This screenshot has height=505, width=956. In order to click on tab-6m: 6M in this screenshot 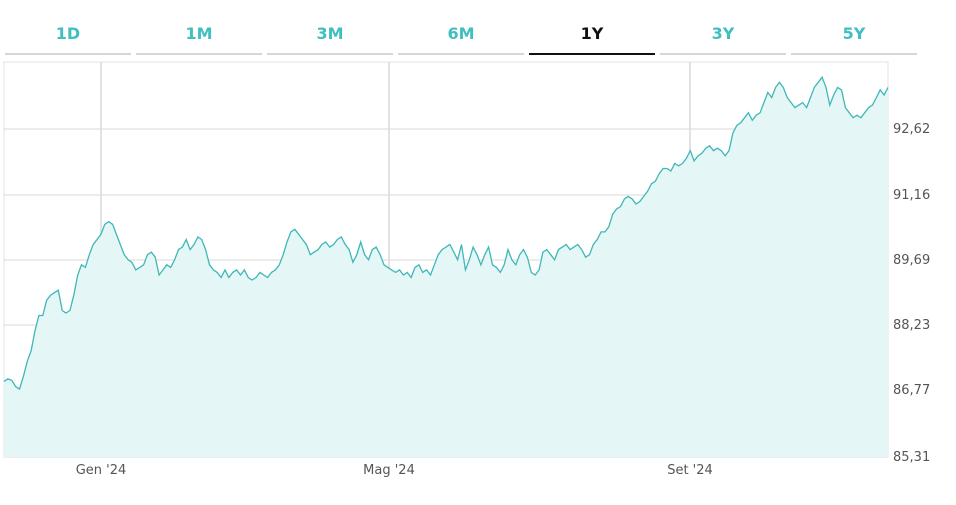, I will do `click(461, 36)`.